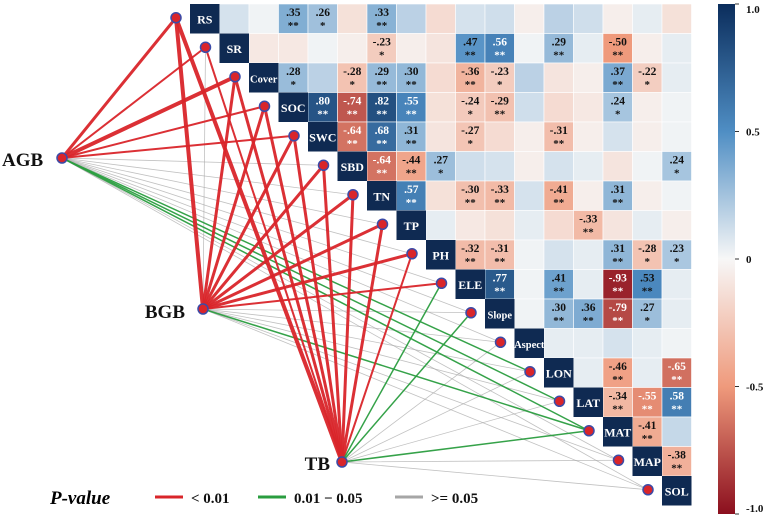  Describe the element at coordinates (677, 367) in the screenshot. I see `cell-value-label: -.65` at that location.